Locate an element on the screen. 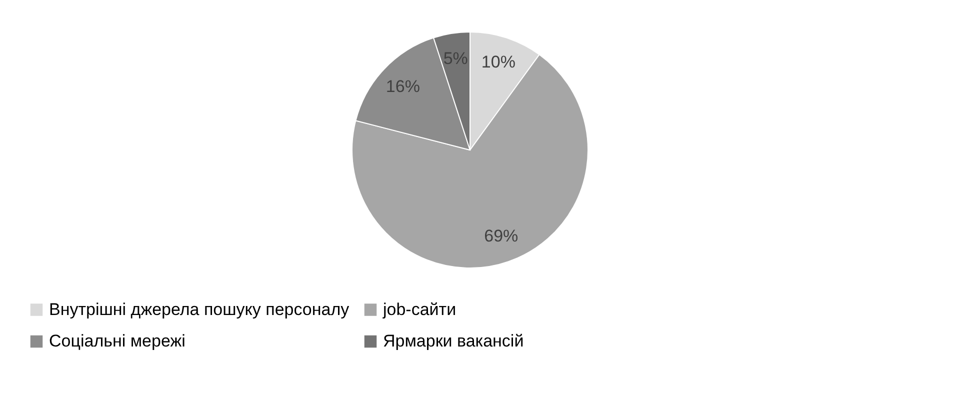 This screenshot has width=957, height=401. data-label: 10% is located at coordinates (498, 62).